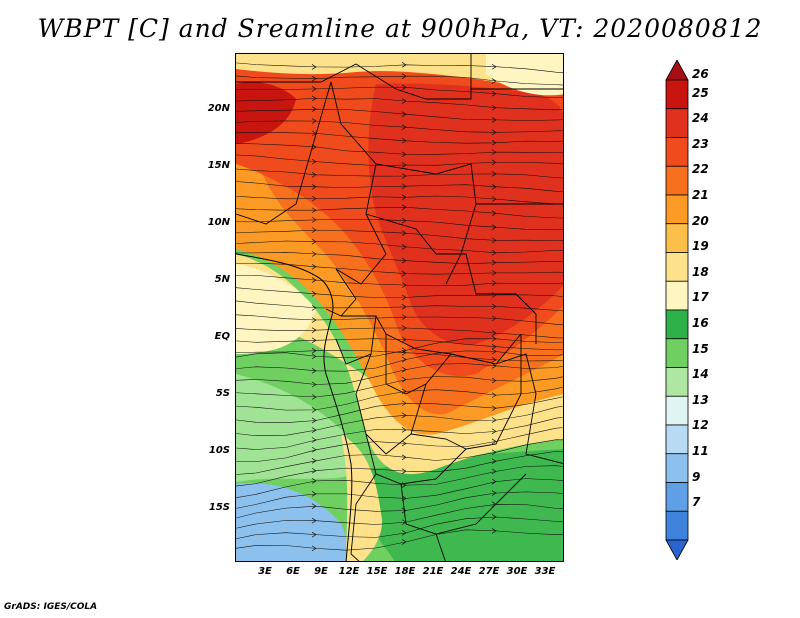 This screenshot has height=618, width=800. I want to click on lat-label-eq: EQ, so click(222, 336).